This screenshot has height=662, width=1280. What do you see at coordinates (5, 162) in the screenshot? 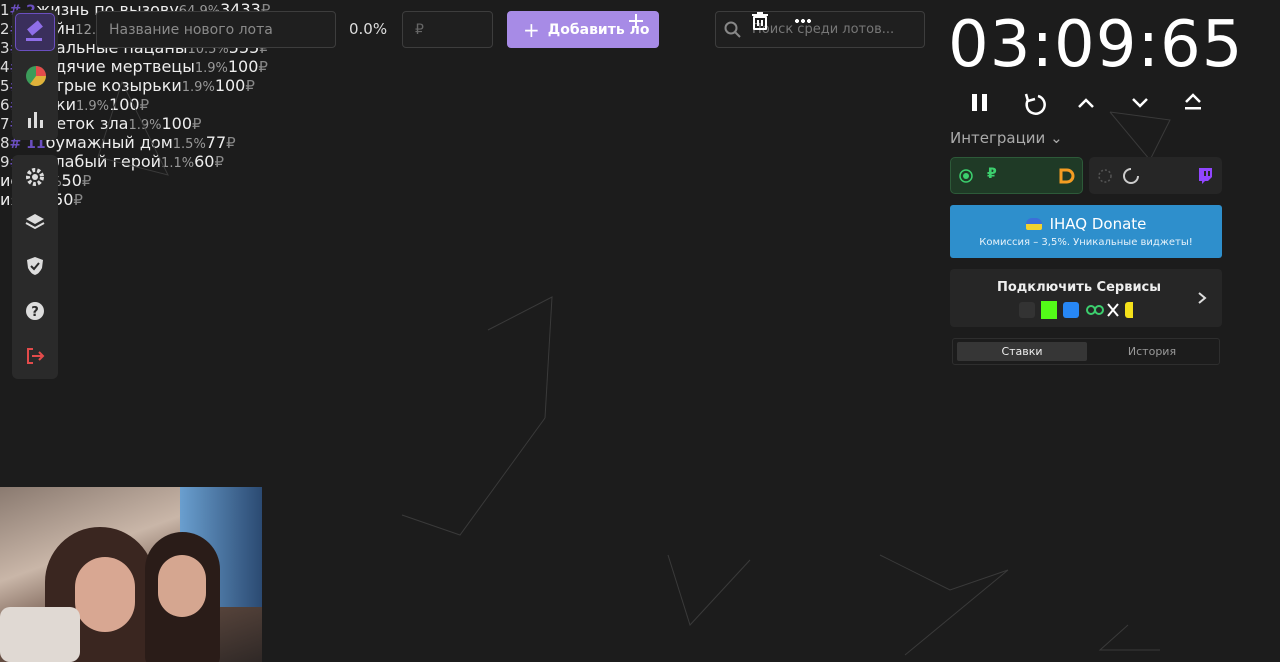
I see `lot-rank: 9` at bounding box center [5, 162].